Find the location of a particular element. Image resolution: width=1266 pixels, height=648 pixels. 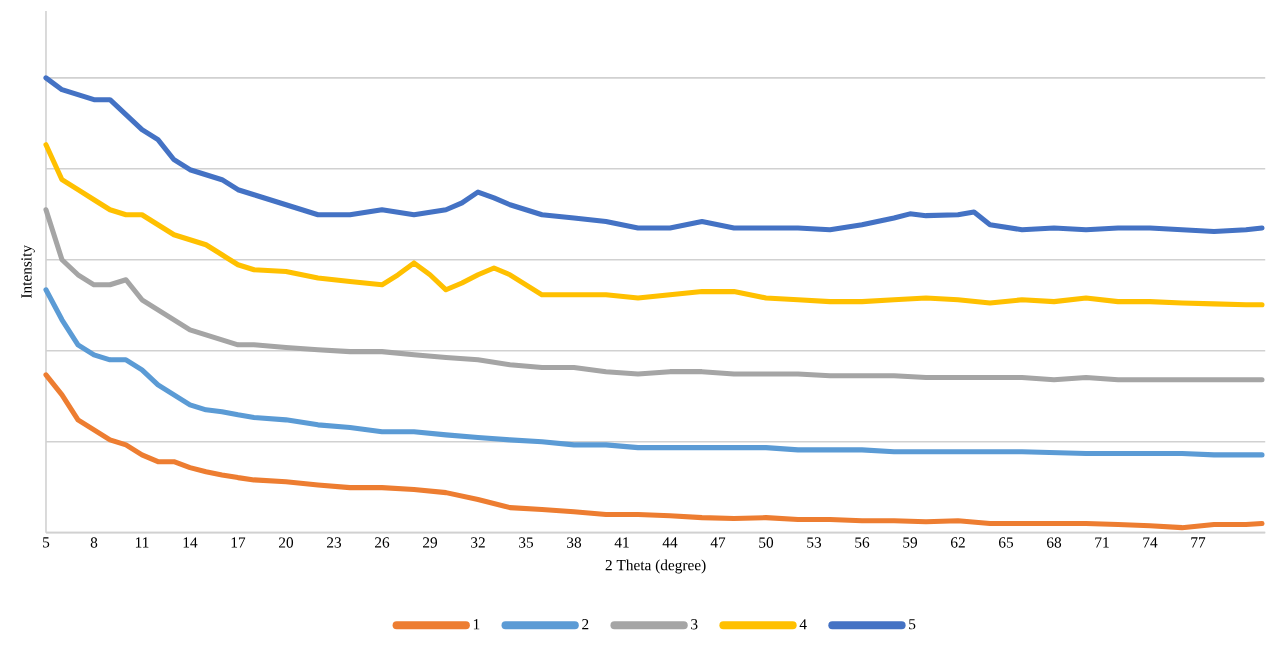

x-tick-label: 23 is located at coordinates (334, 542).